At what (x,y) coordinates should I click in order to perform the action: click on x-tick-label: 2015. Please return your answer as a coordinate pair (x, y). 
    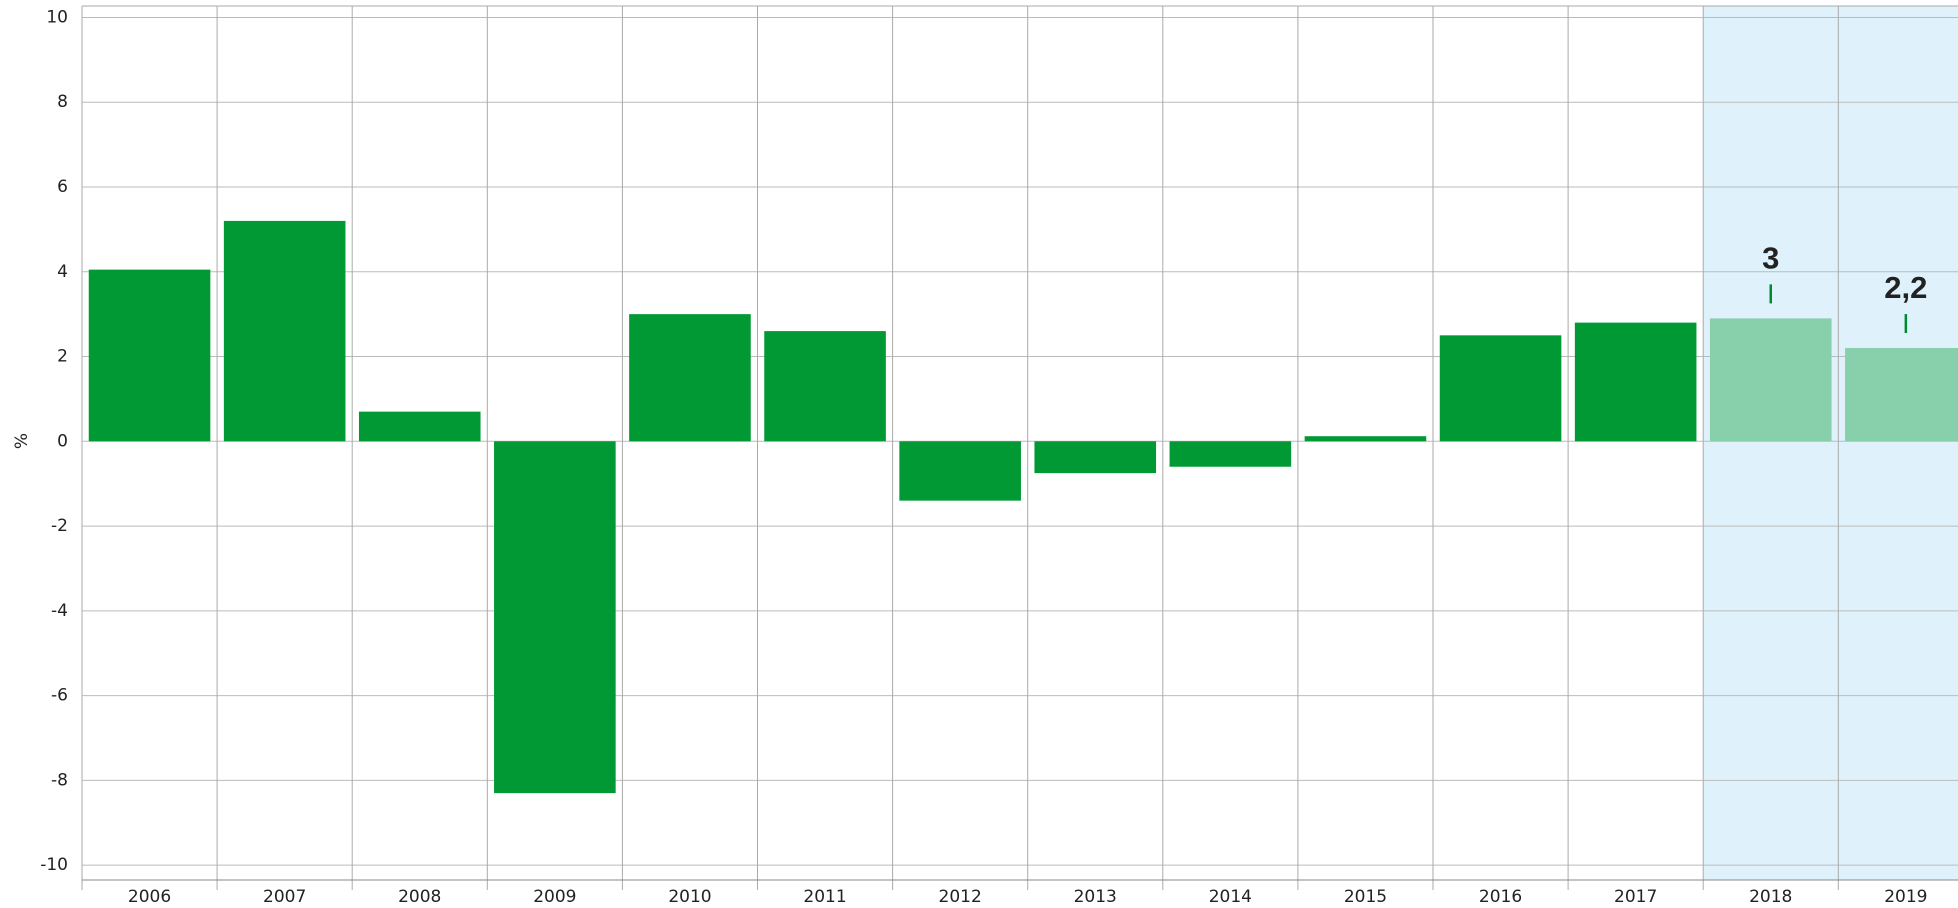
    Looking at the image, I should click on (1365, 897).